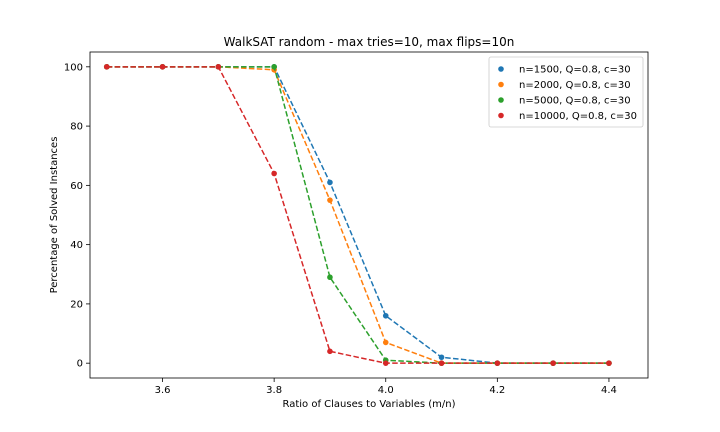  I want to click on x-tick-label: 3.8, so click(274, 390).